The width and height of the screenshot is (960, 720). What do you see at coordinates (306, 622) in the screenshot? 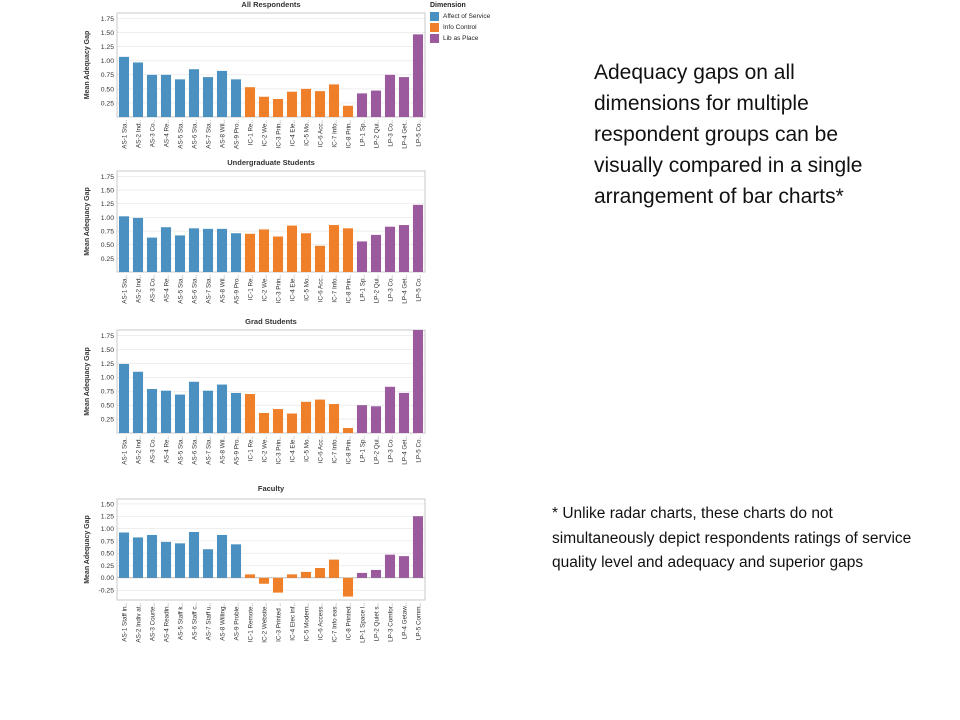
I see `x-tick-label: IC-5 Modern..` at bounding box center [306, 622].